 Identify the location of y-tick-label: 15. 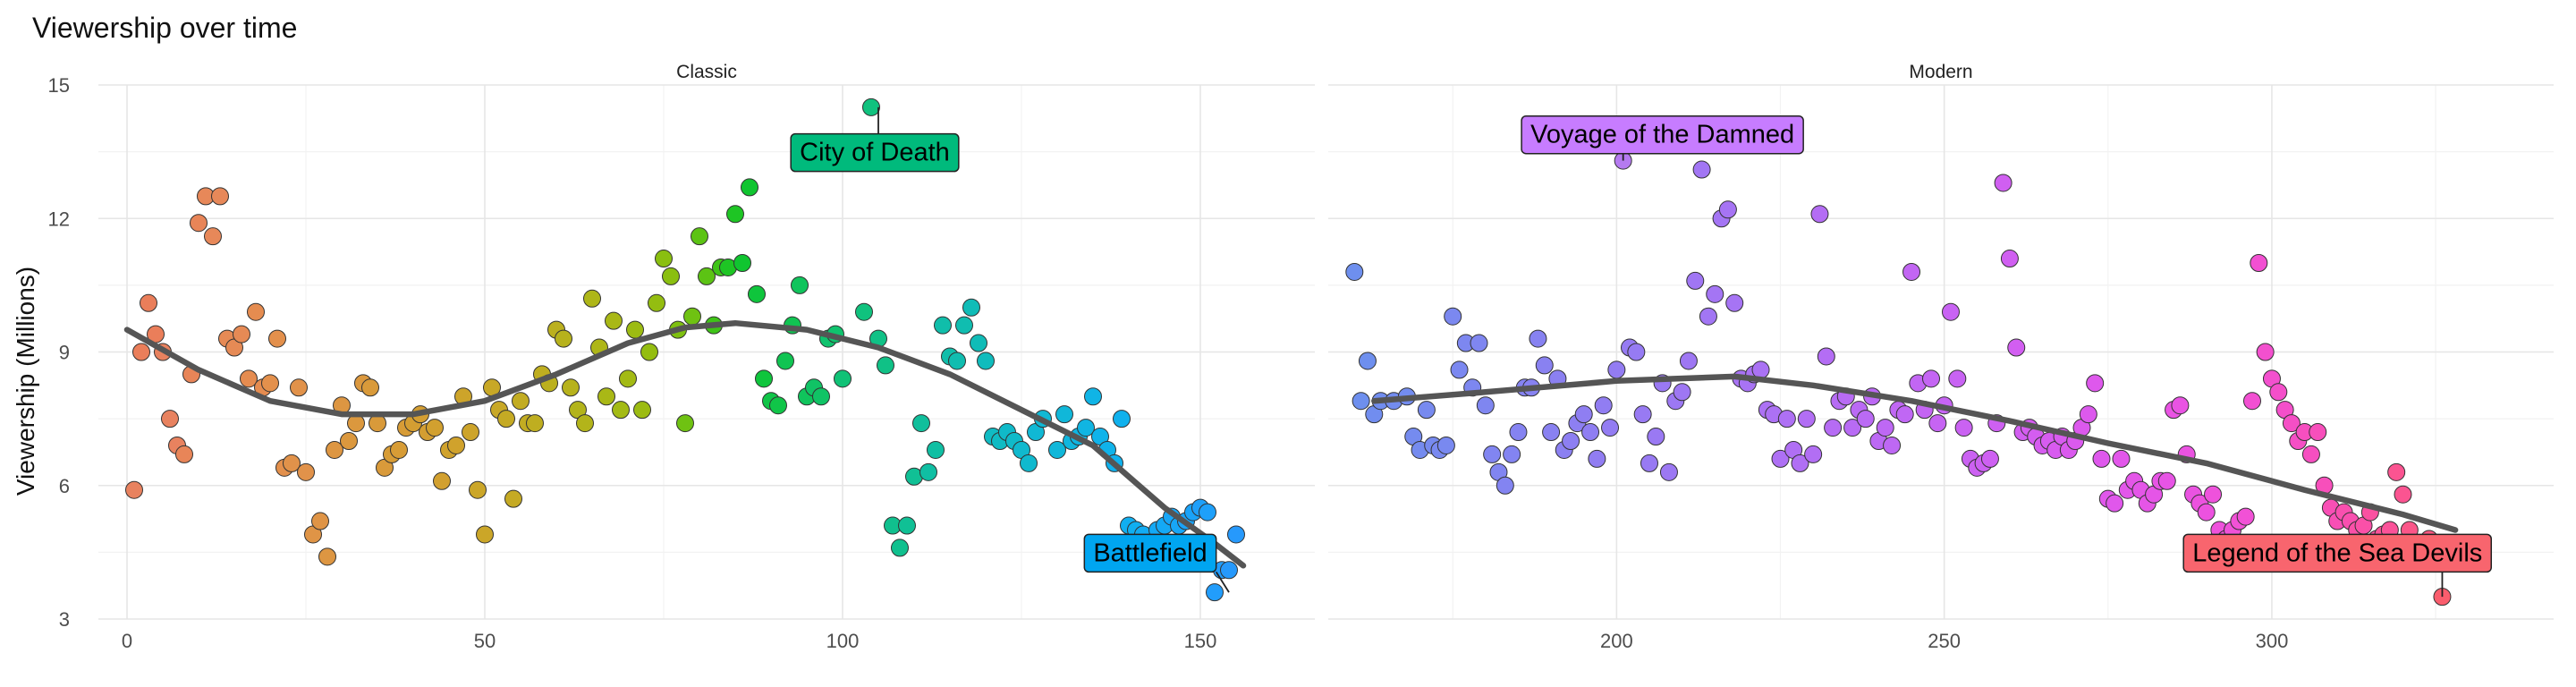
(59, 85).